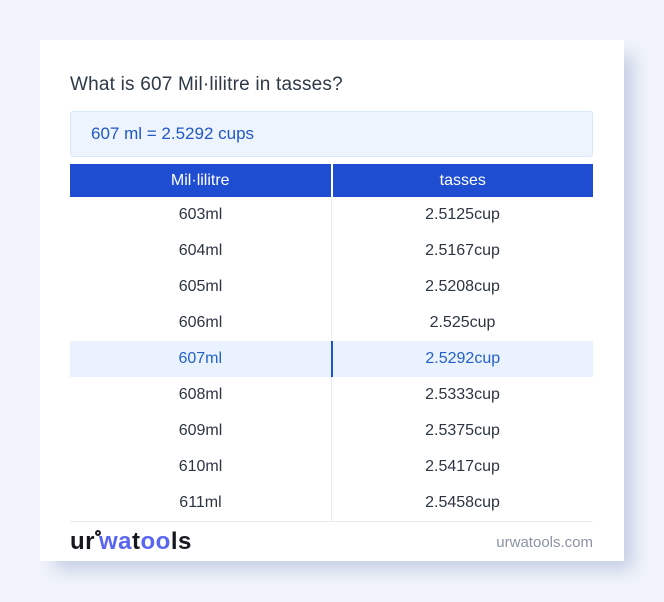 This screenshot has height=602, width=664. I want to click on conversion-result-box: 607 ml = 2.5292 cups, so click(331, 134).